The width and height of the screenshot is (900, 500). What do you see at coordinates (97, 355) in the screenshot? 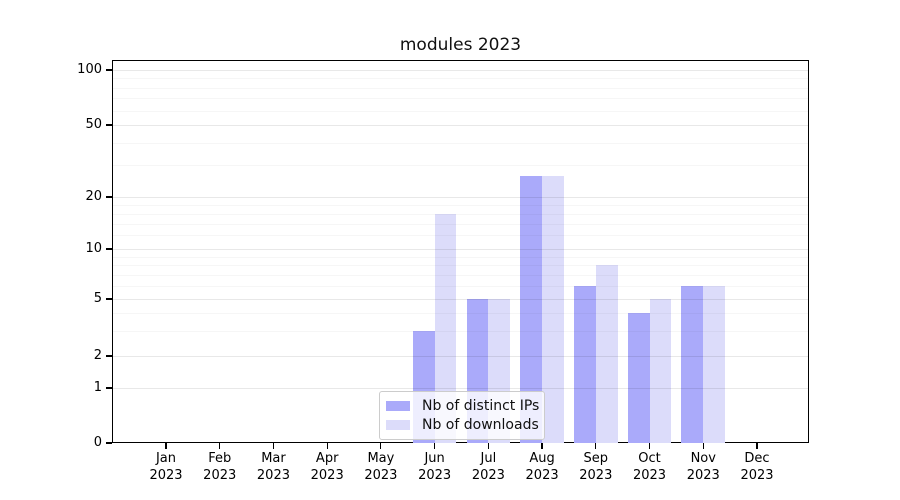
I see `y-tick-label: 2` at bounding box center [97, 355].